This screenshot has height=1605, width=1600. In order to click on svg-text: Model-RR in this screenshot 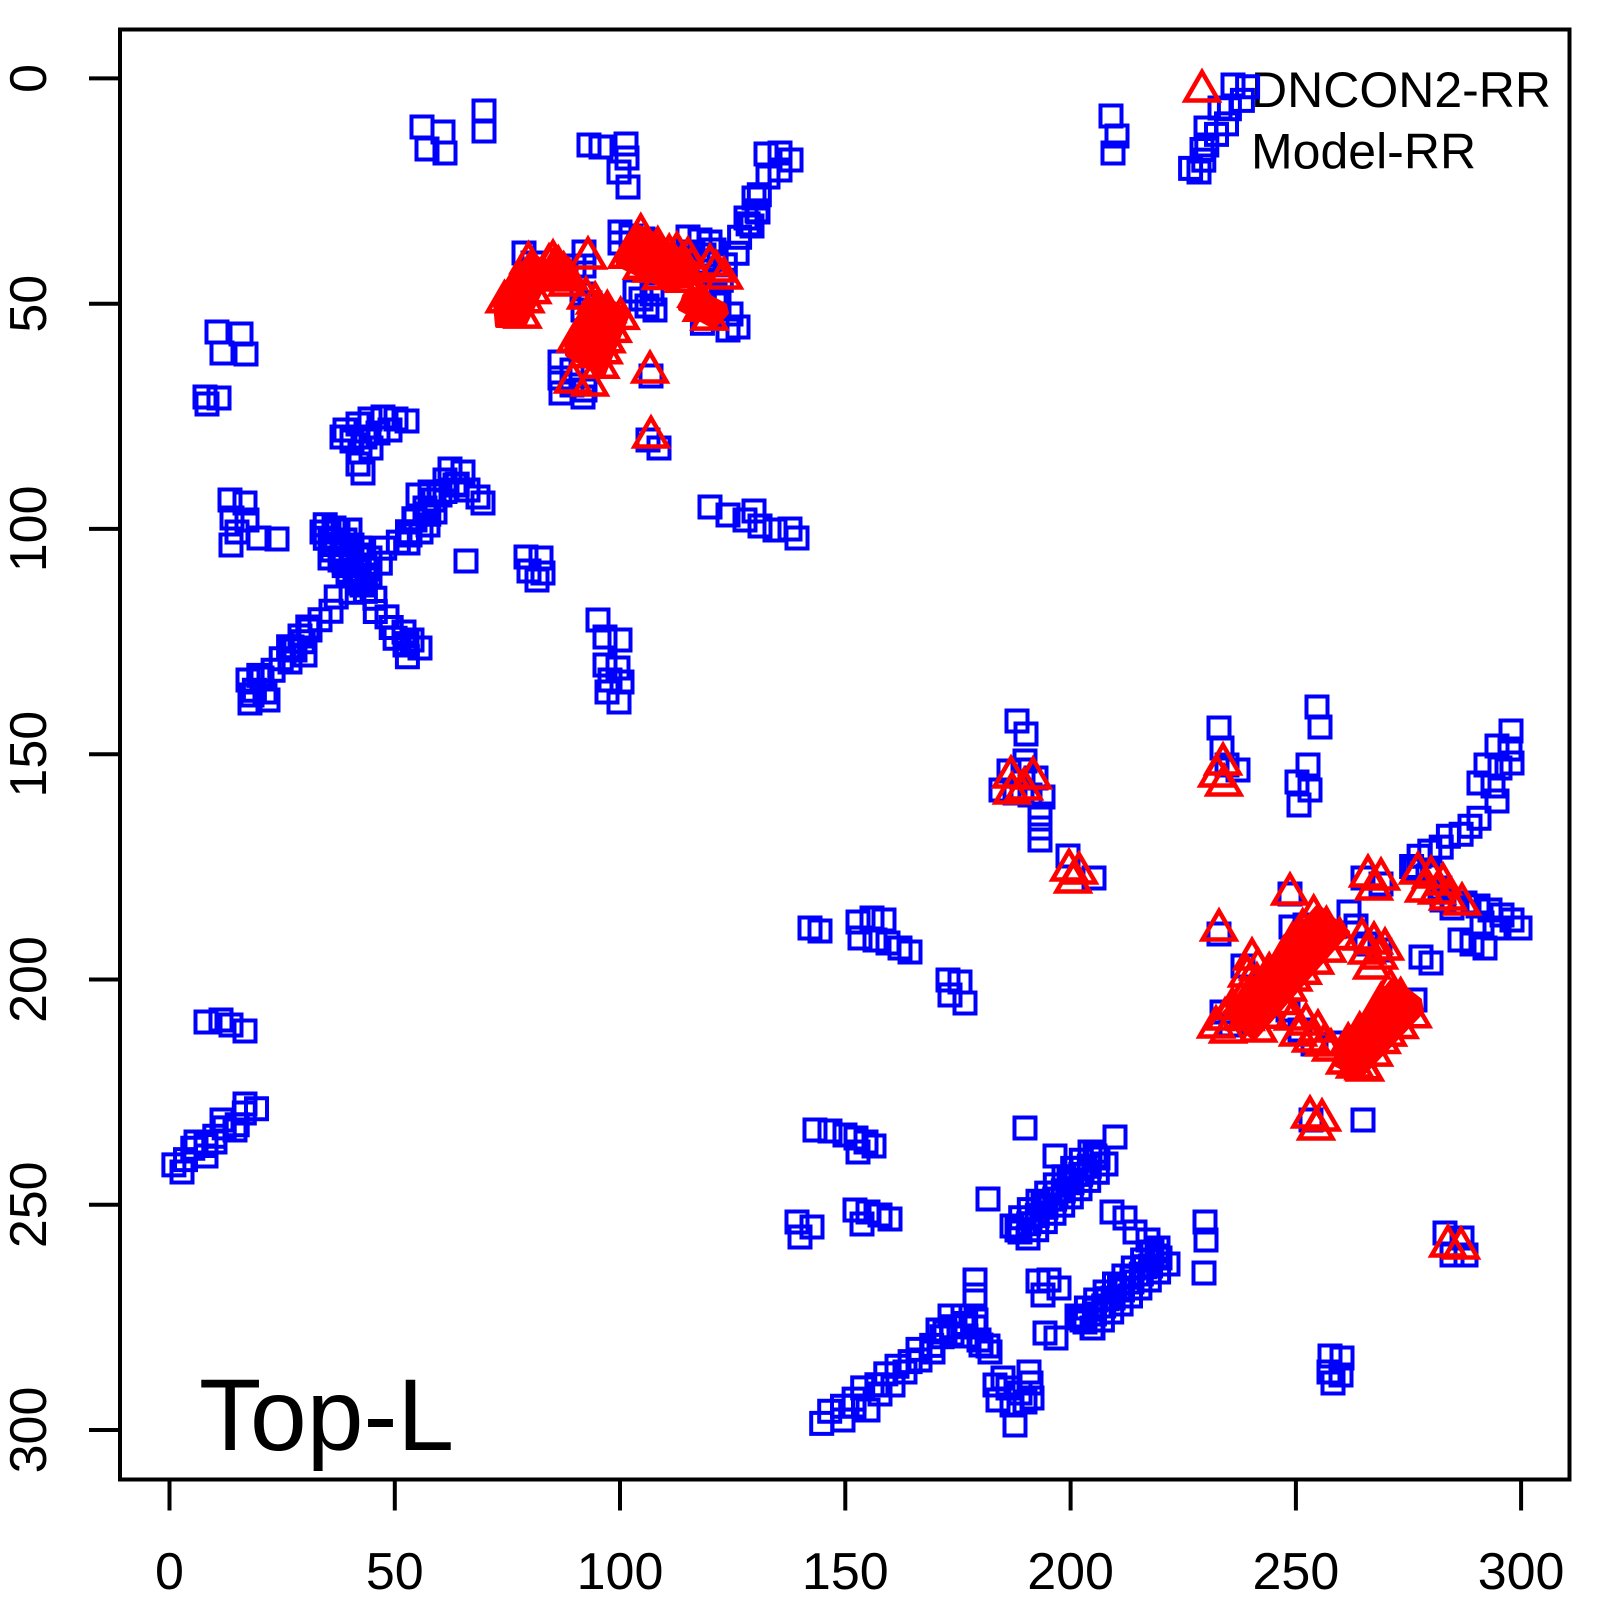, I will do `click(1363, 152)`.